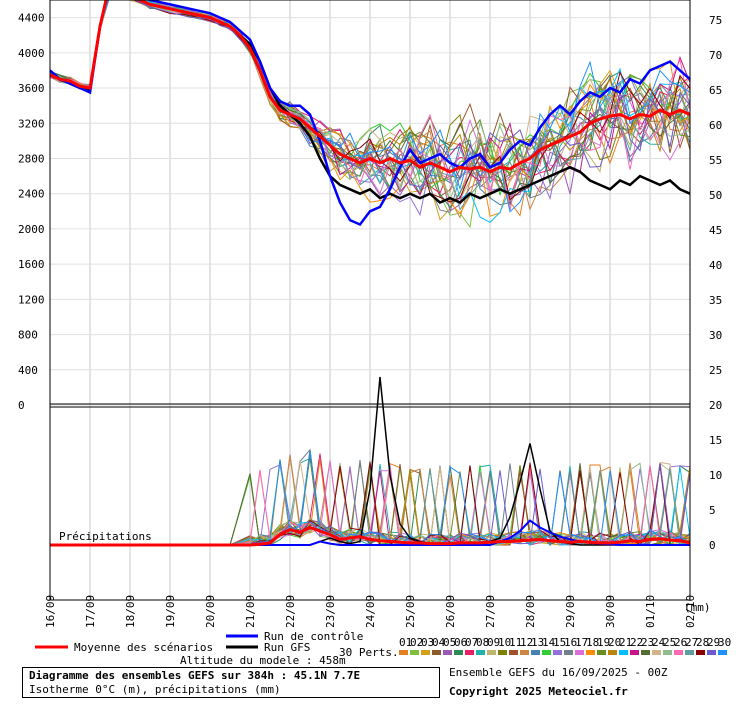 Image resolution: width=740 pixels, height=704 pixels. What do you see at coordinates (625, 642) in the screenshot?
I see `pert-number: 21` at bounding box center [625, 642].